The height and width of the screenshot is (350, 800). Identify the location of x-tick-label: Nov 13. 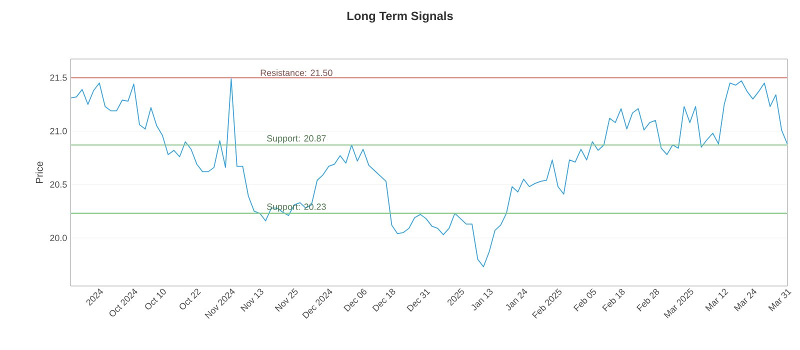
(252, 300).